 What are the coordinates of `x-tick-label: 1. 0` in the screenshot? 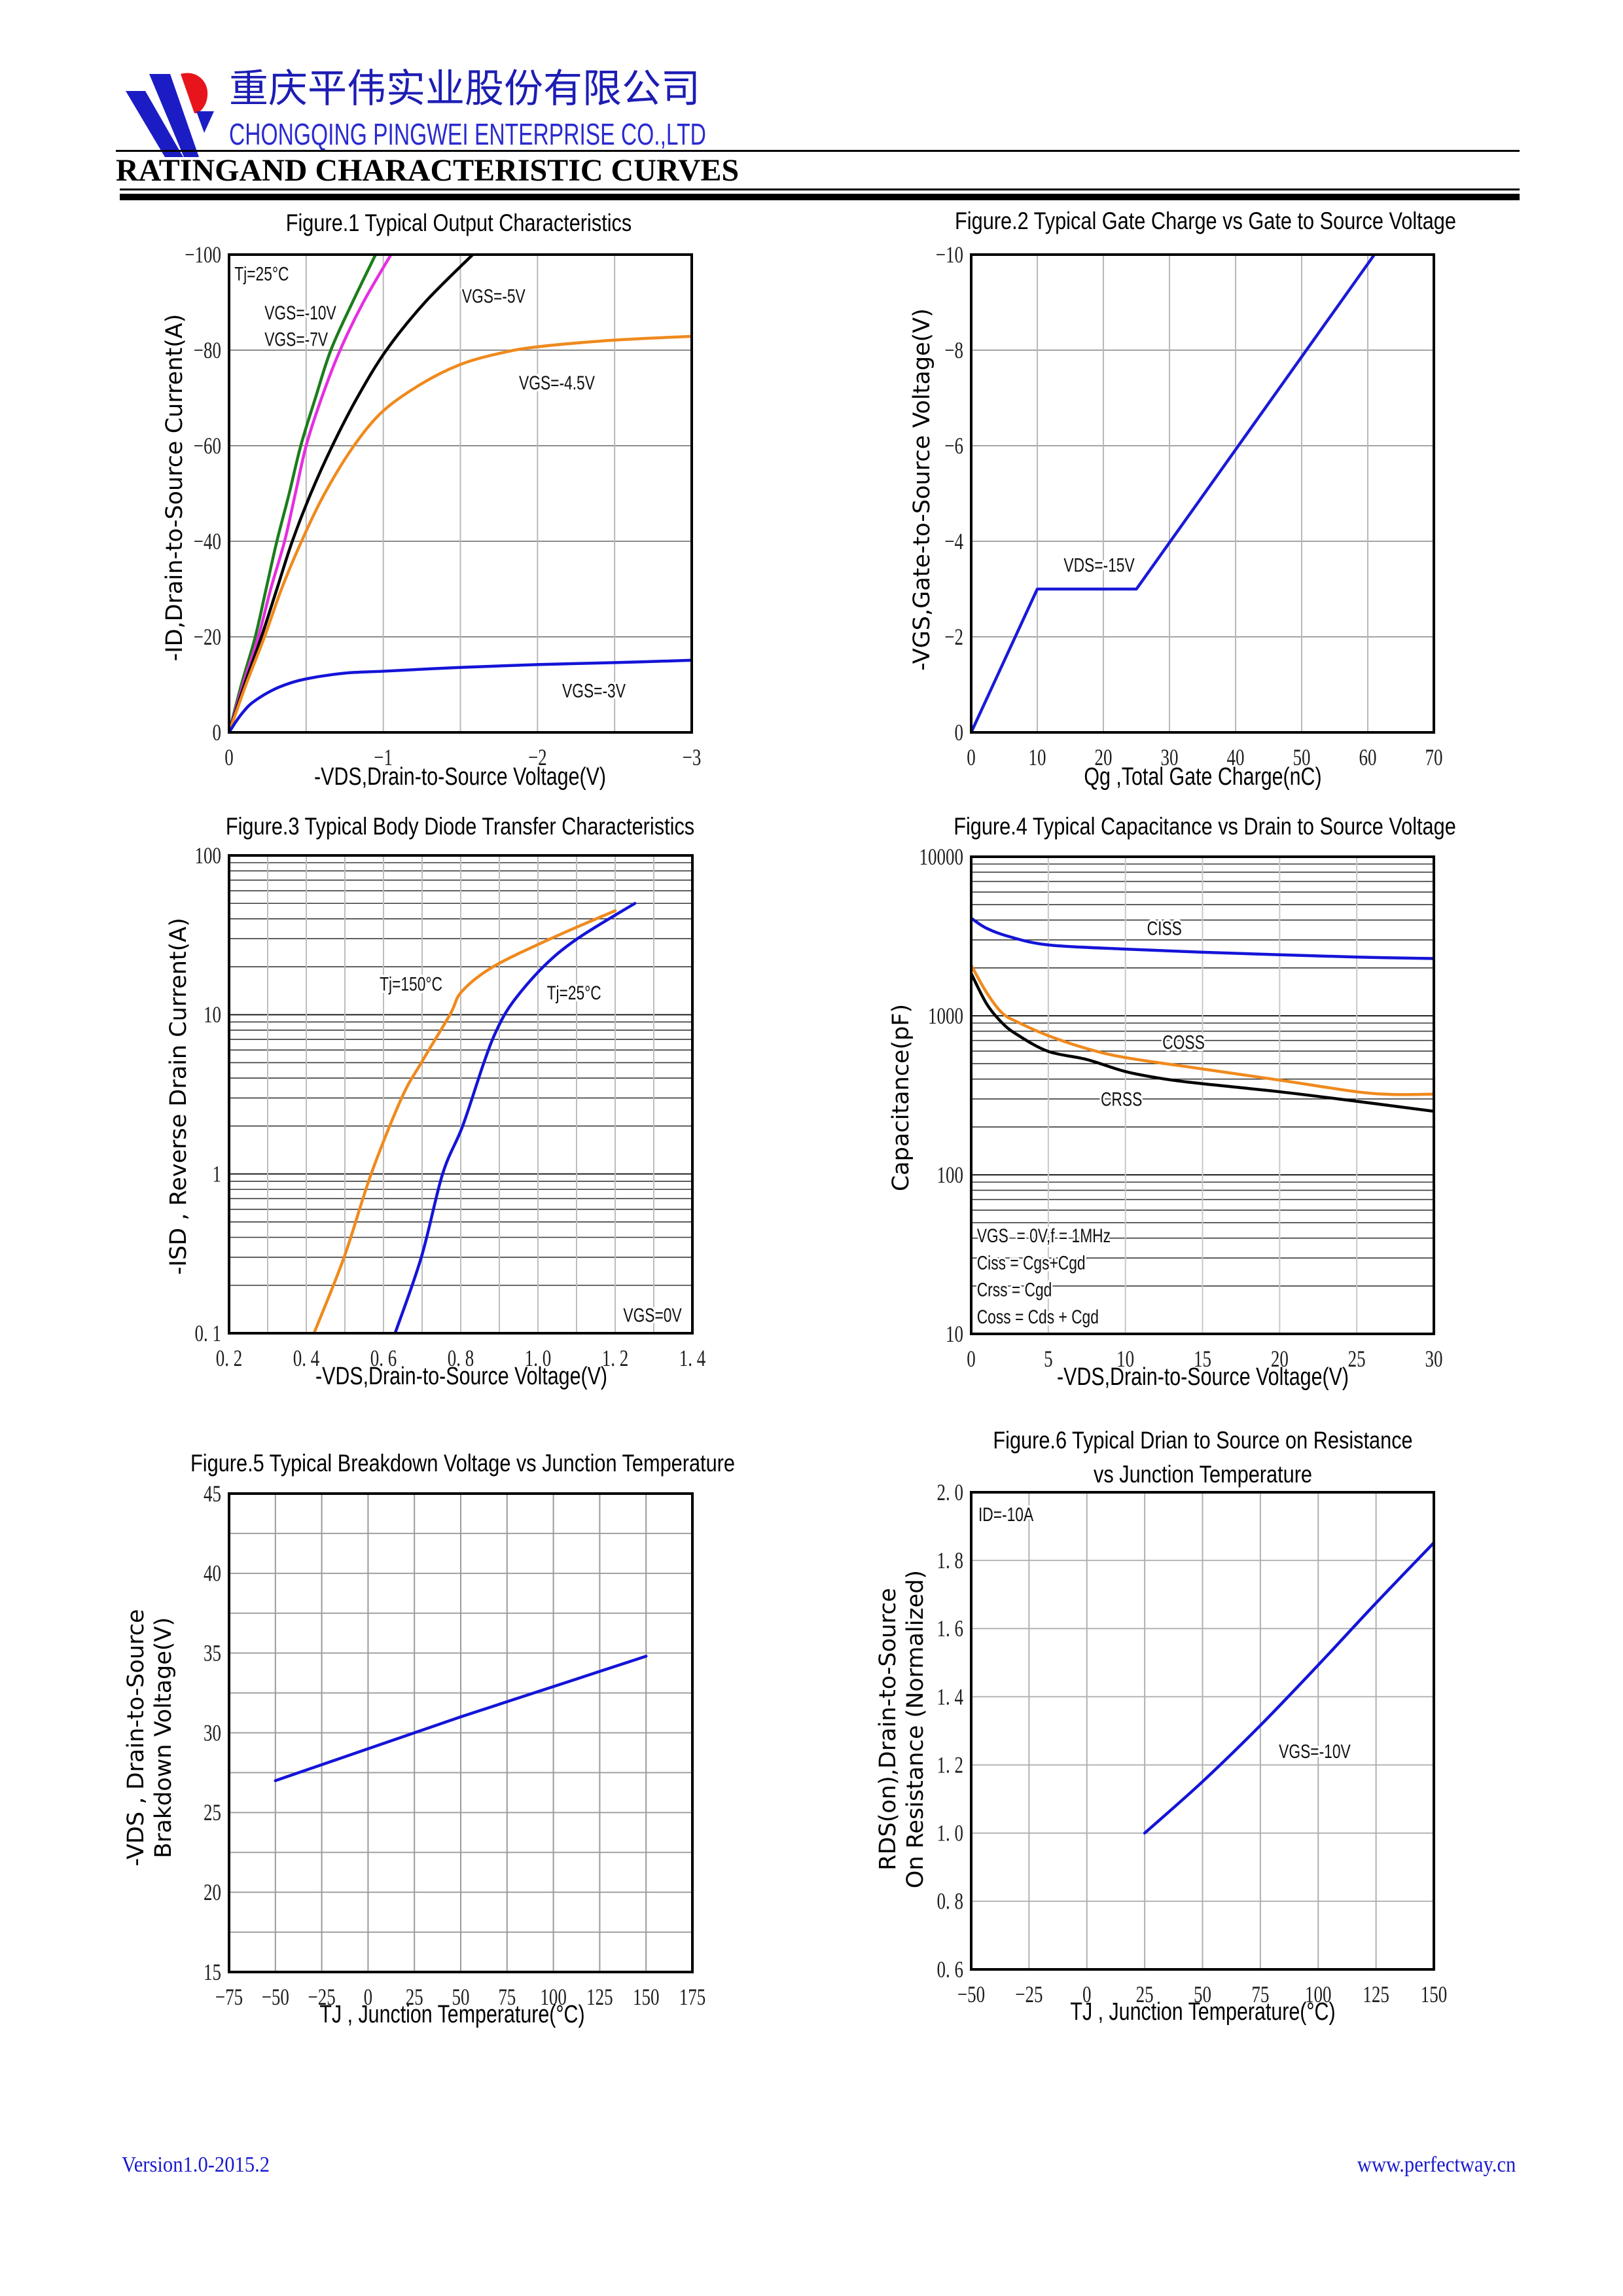 It's located at (538, 1358).